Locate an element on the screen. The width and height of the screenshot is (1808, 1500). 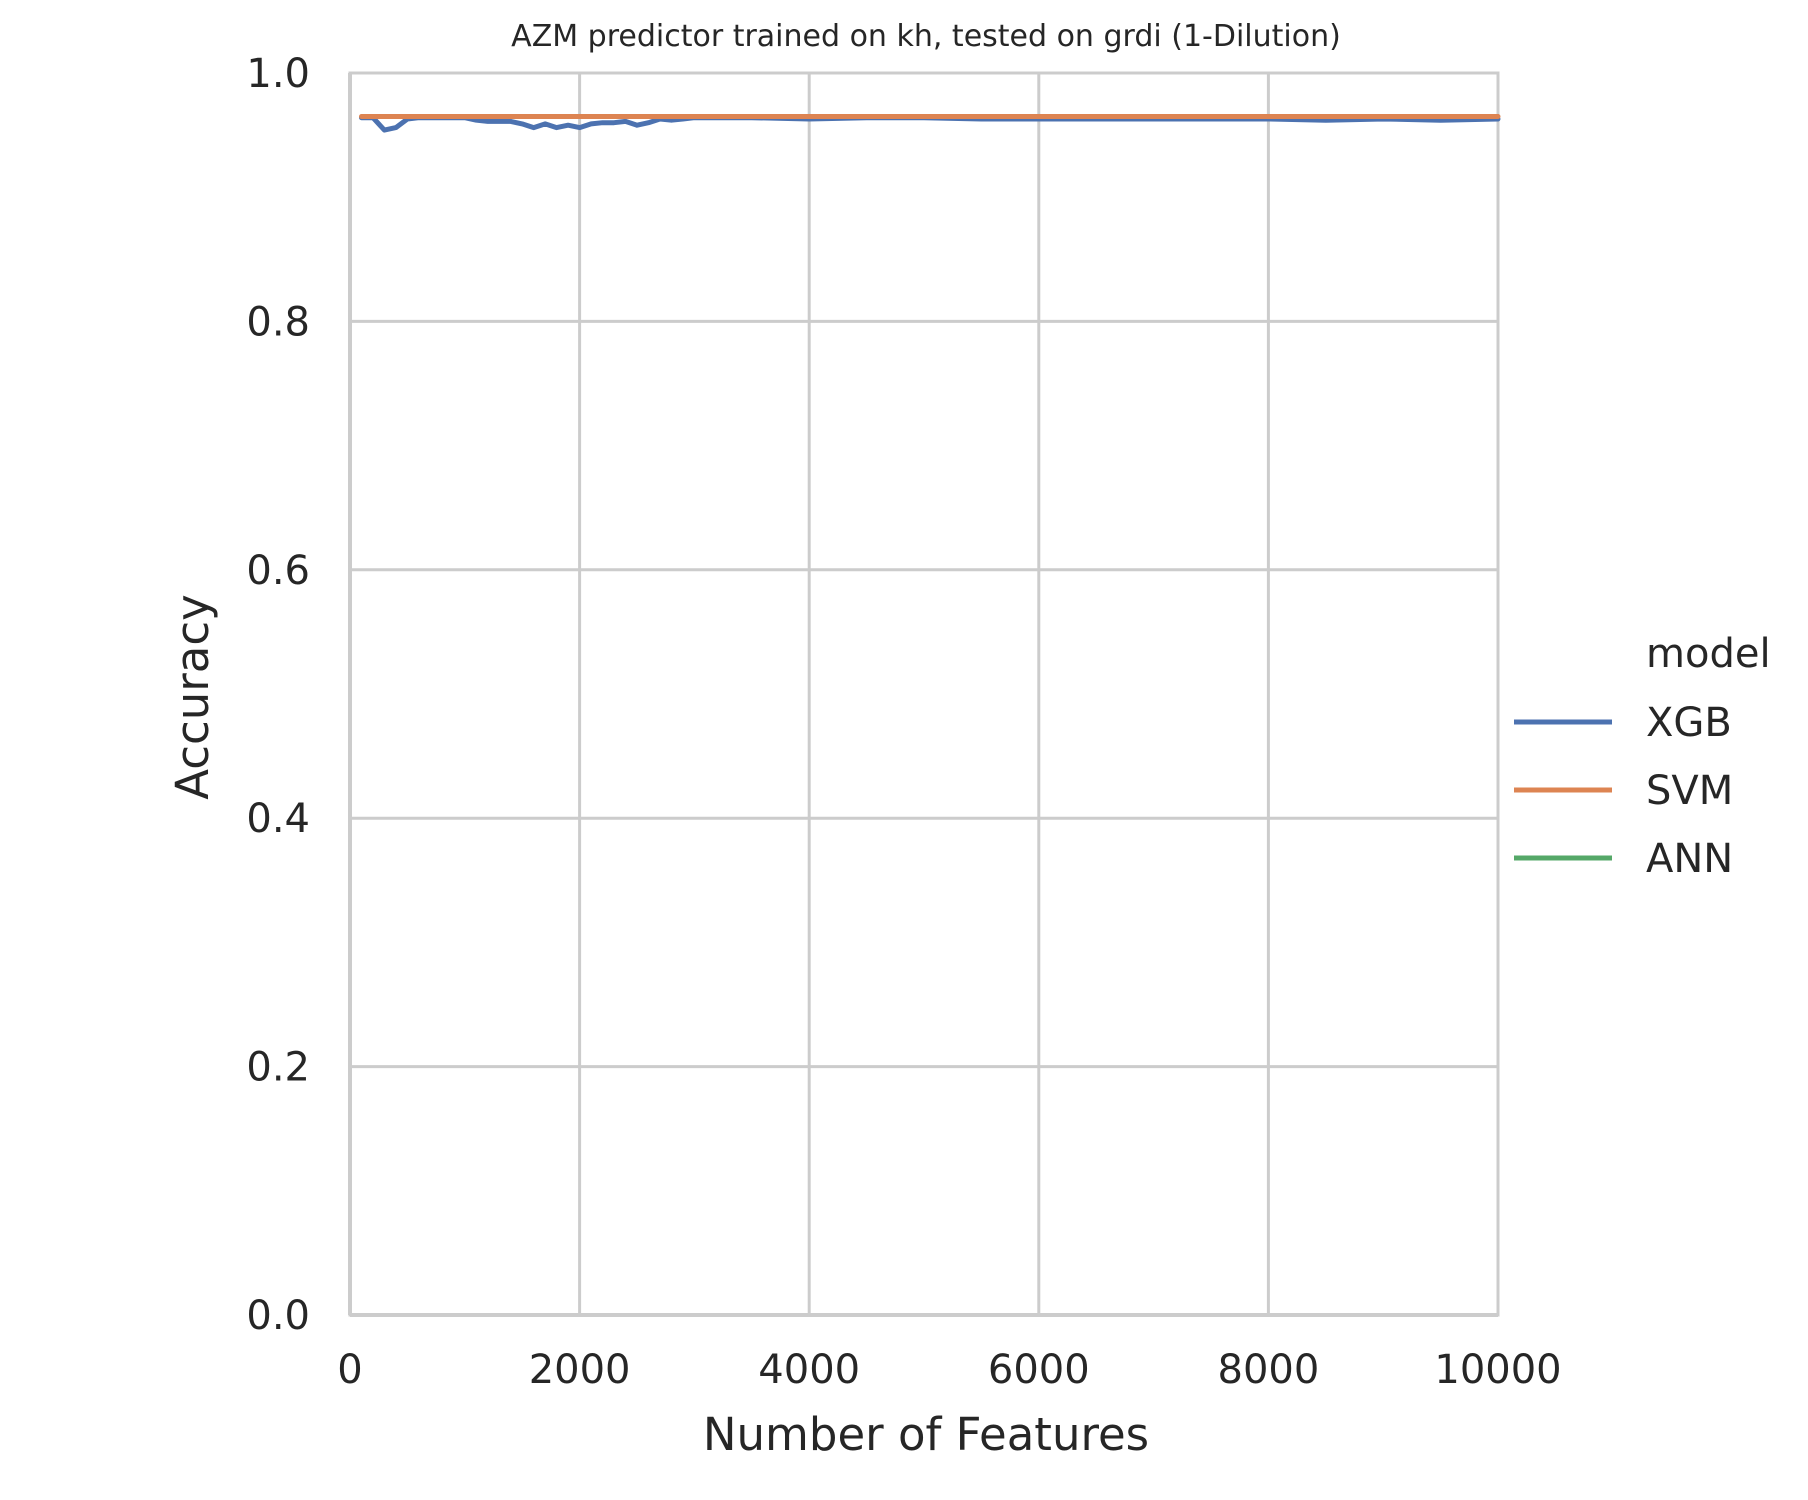
x-tick-label: 6000 is located at coordinates (1039, 1370).